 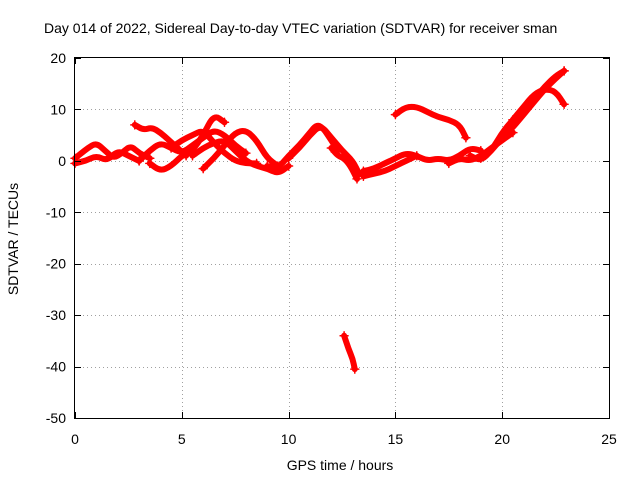 What do you see at coordinates (396, 439) in the screenshot?
I see `x-tick-label: 15` at bounding box center [396, 439].